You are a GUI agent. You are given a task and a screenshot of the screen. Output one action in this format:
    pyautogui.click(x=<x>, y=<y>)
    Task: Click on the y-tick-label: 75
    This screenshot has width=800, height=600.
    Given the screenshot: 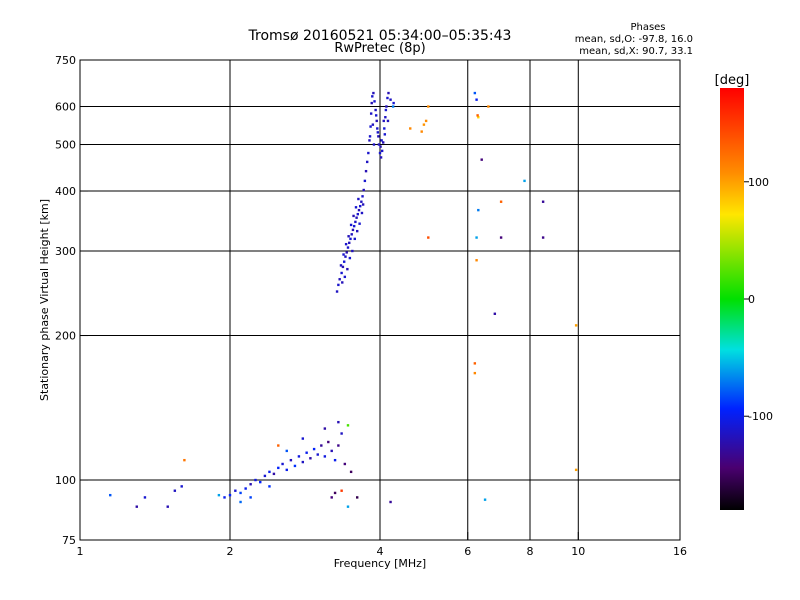 What is the action you would take?
    pyautogui.click(x=69, y=540)
    